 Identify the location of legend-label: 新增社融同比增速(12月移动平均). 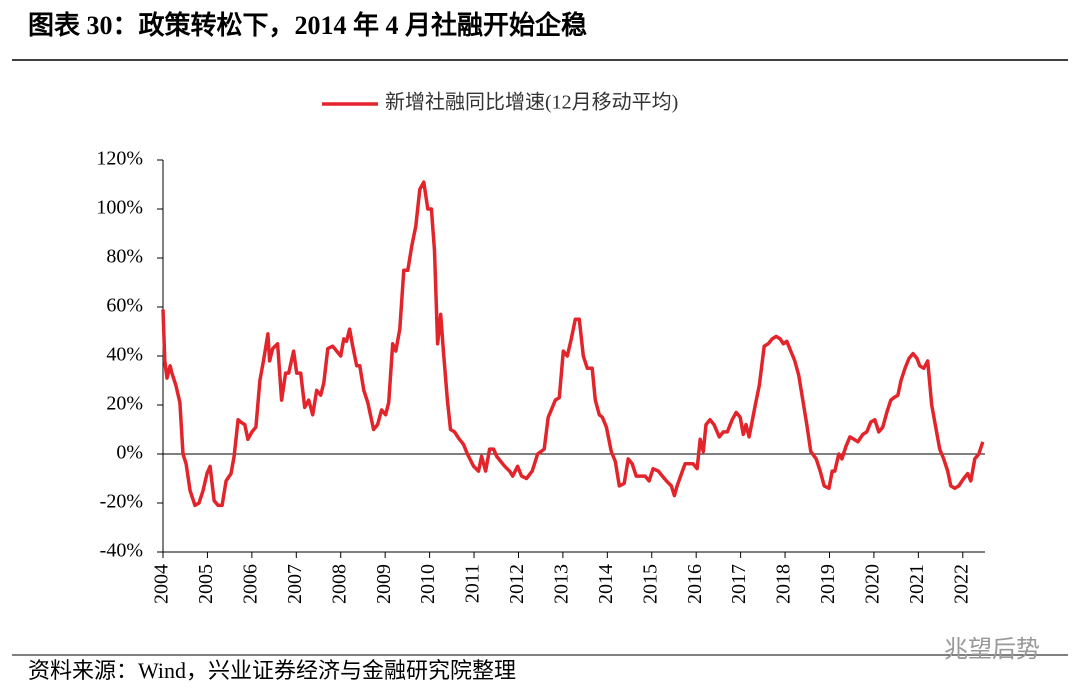
(531, 102).